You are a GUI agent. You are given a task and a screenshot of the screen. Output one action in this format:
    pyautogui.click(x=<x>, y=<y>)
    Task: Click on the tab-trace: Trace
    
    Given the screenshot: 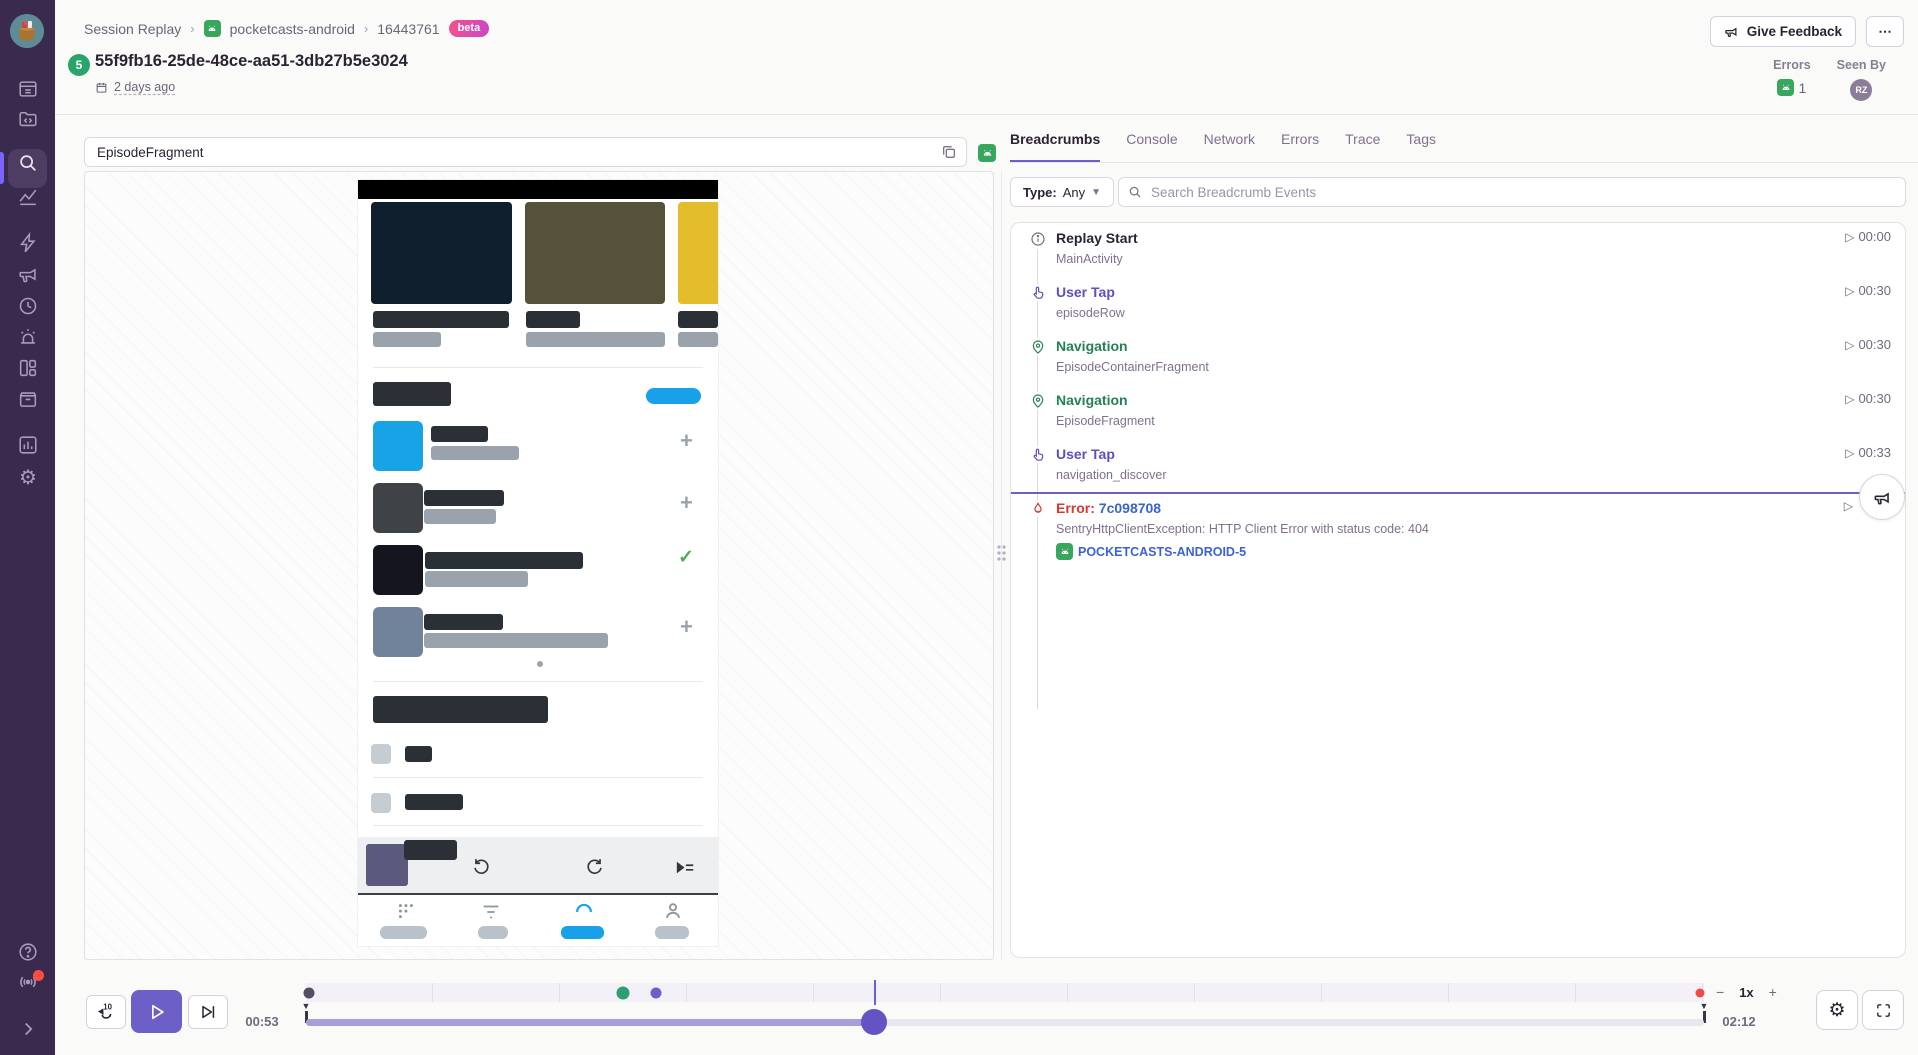 What is the action you would take?
    pyautogui.click(x=1363, y=139)
    